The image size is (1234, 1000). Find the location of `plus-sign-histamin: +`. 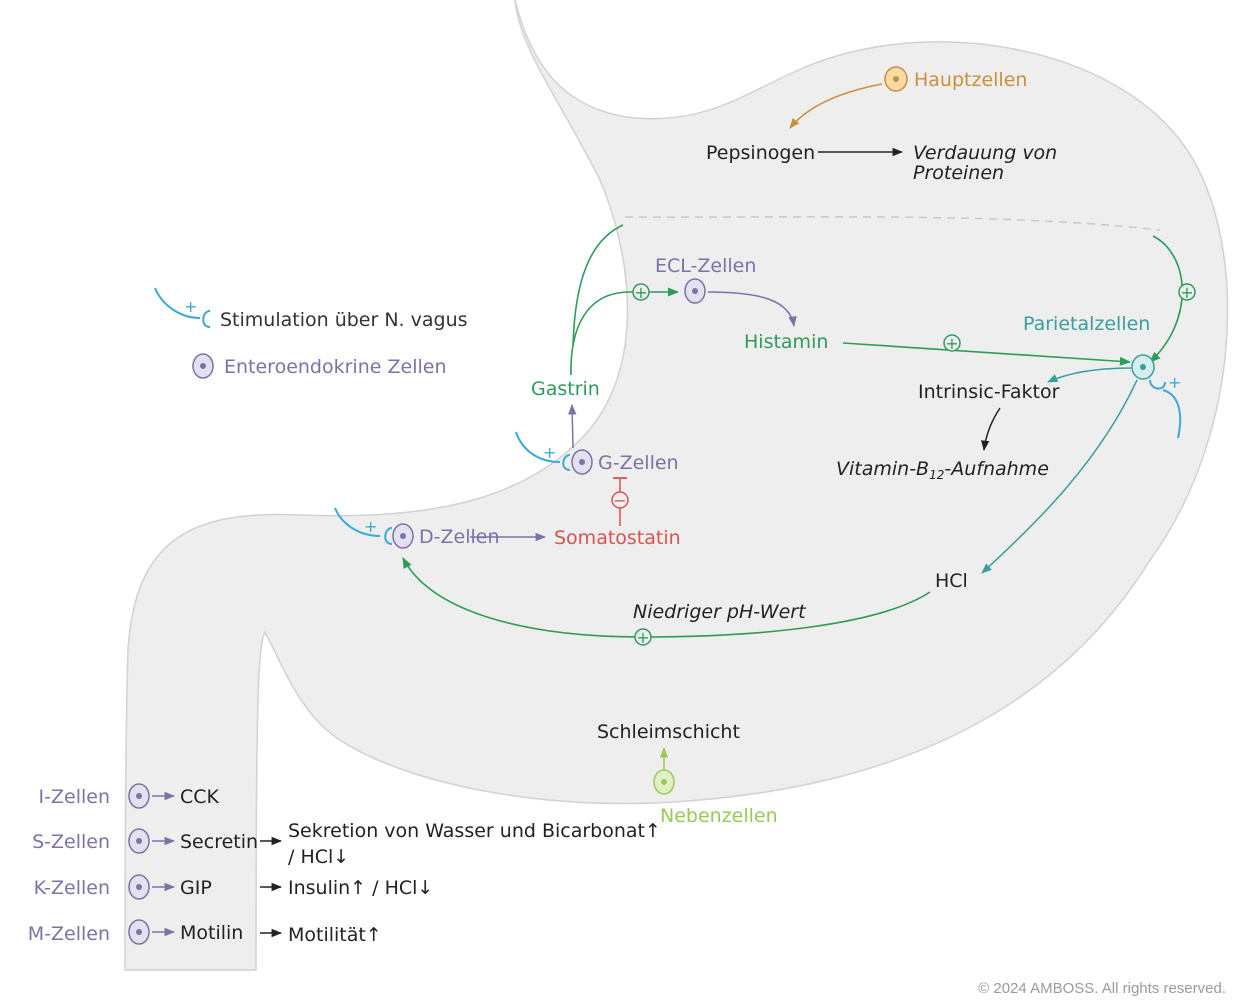

plus-sign-histamin: + is located at coordinates (952, 343).